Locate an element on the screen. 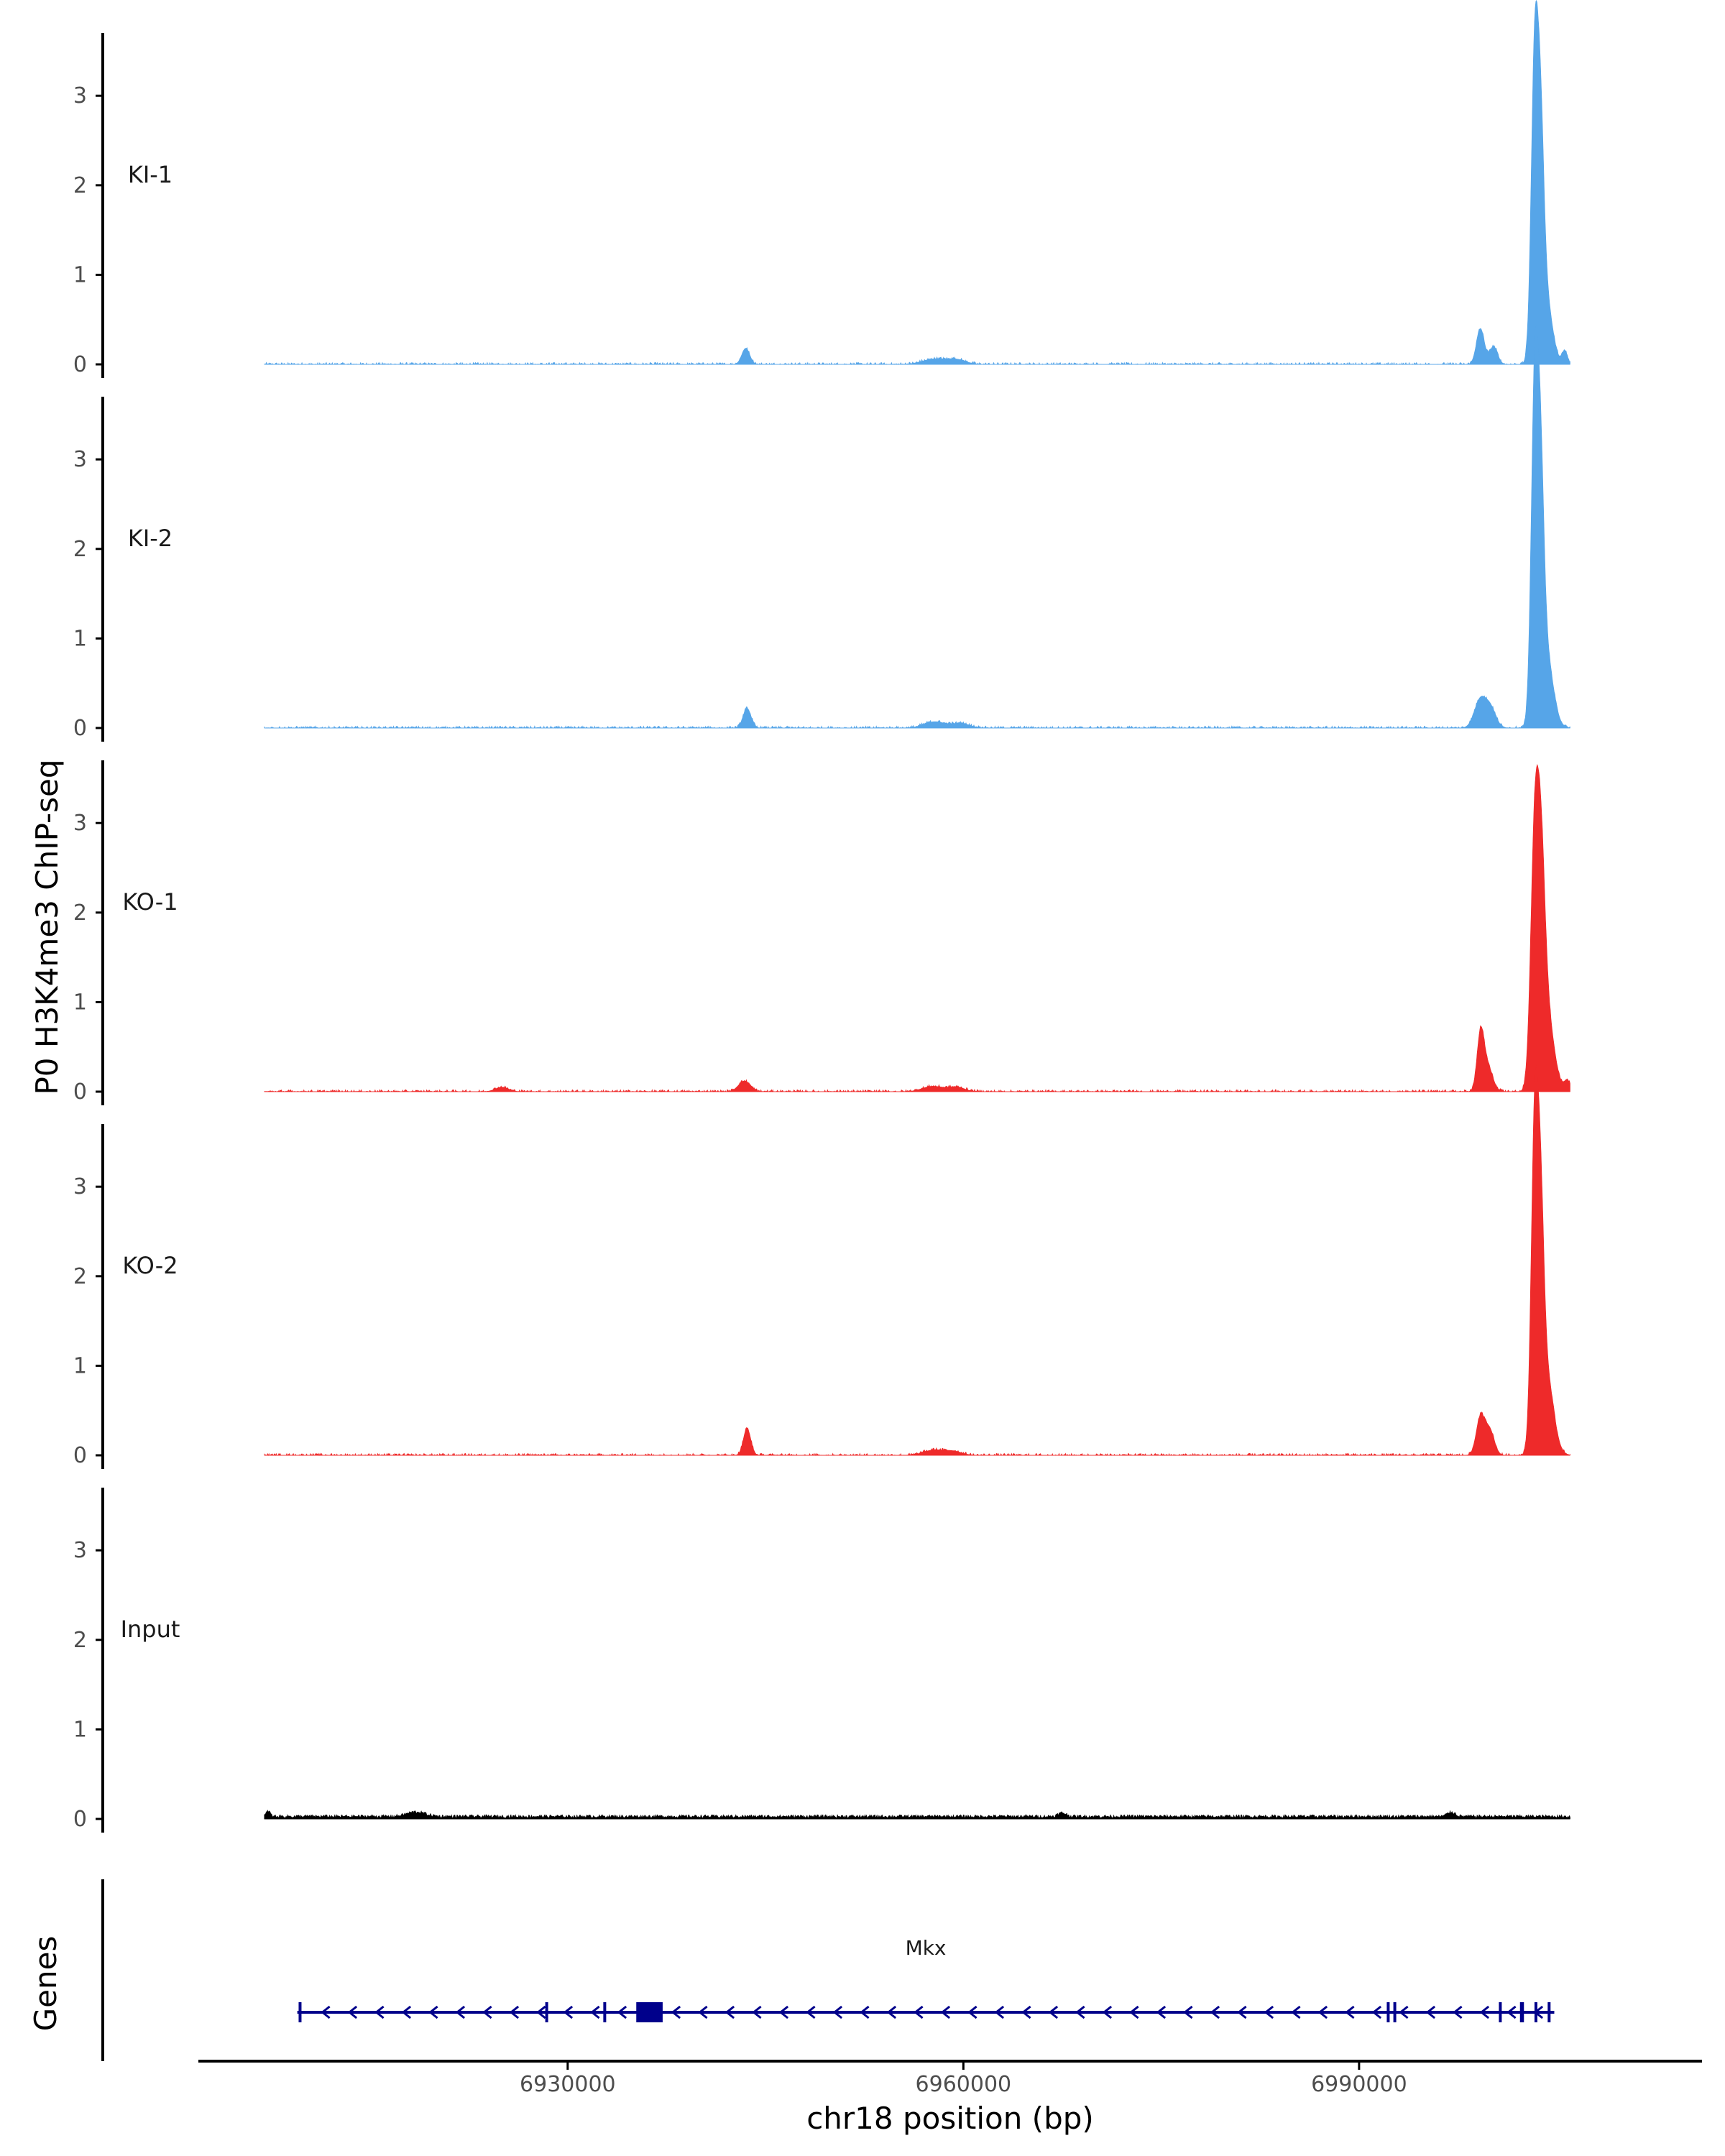 This screenshot has width=1725, height=2156. coding-exon is located at coordinates (649, 2012).